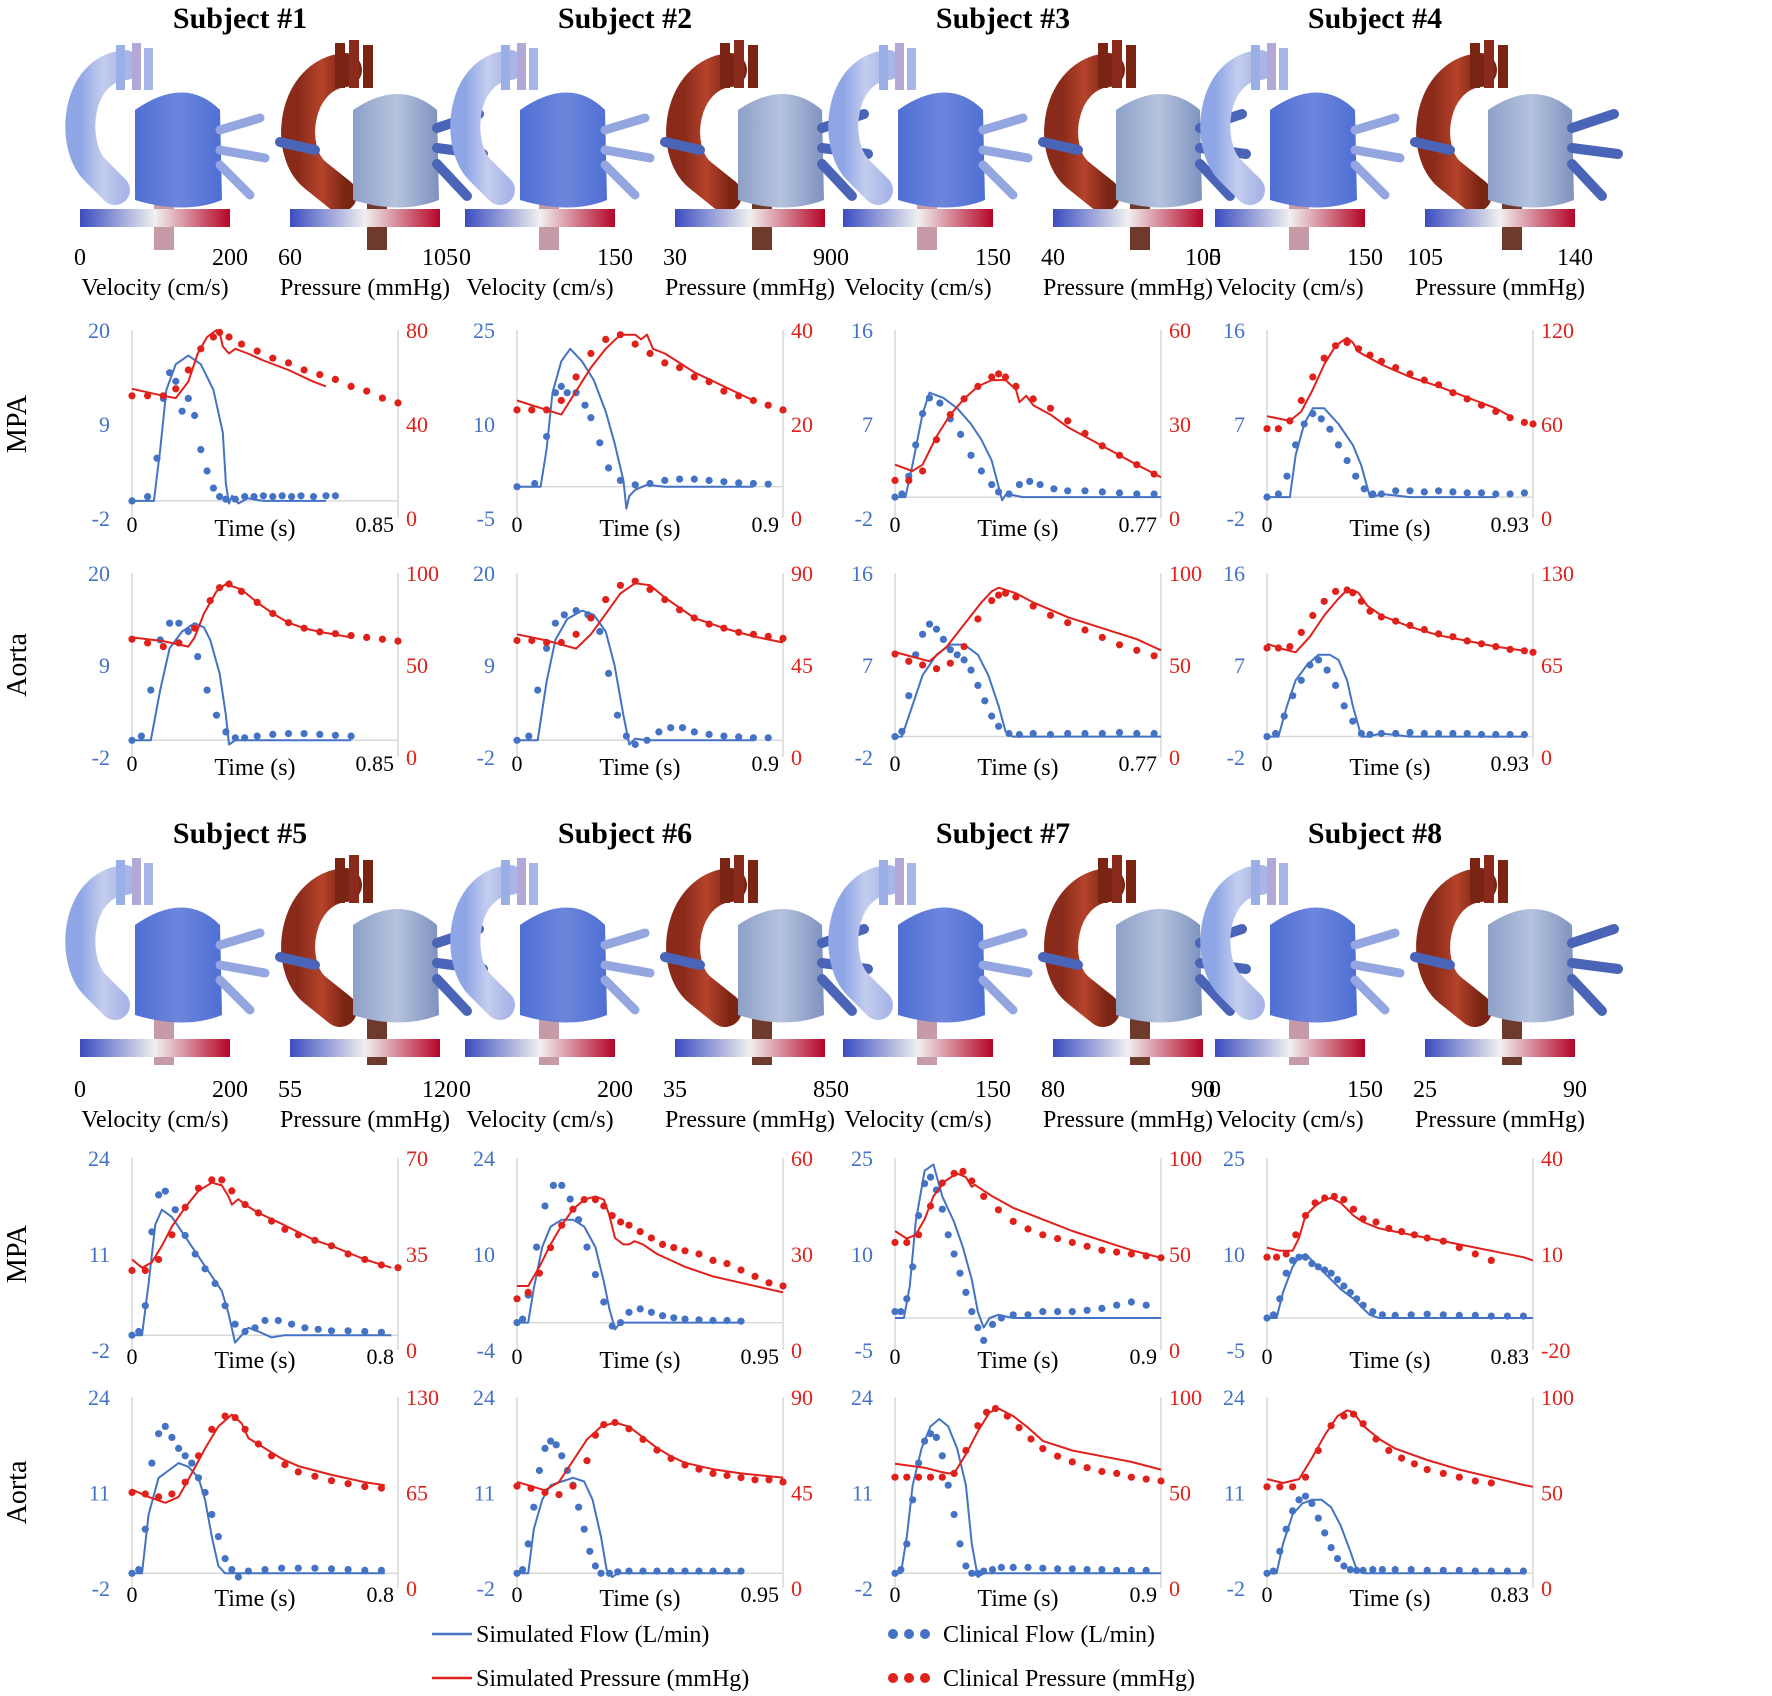  I want to click on velocity-max-8: 150, so click(1365, 1090).